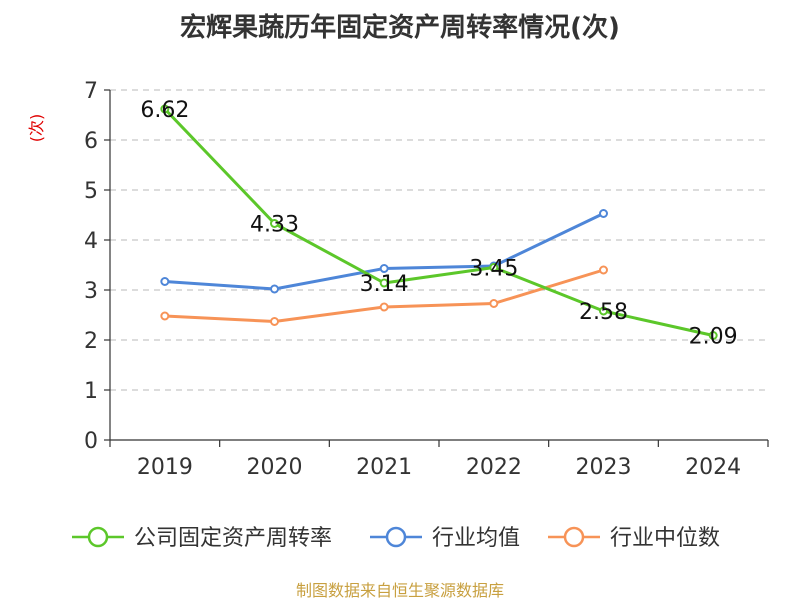  Describe the element at coordinates (384, 467) in the screenshot. I see `x-tick-label: 2021` at that location.